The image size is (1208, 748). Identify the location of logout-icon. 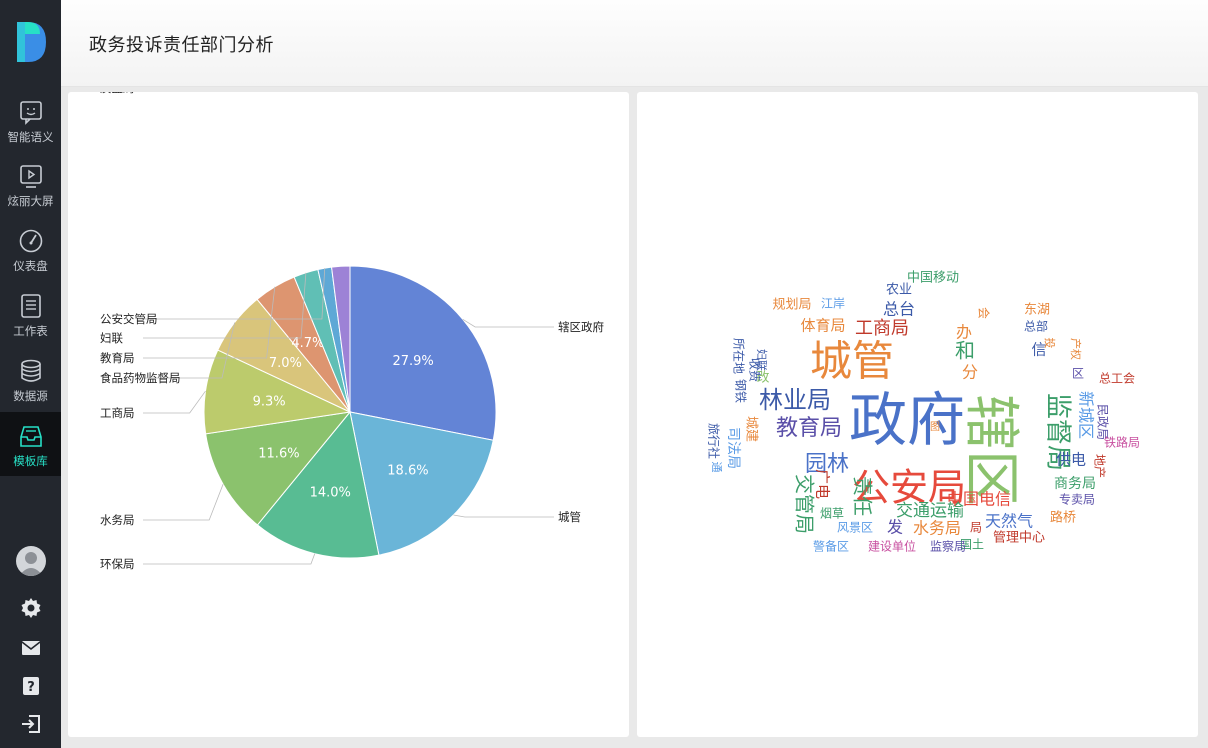
(31, 724).